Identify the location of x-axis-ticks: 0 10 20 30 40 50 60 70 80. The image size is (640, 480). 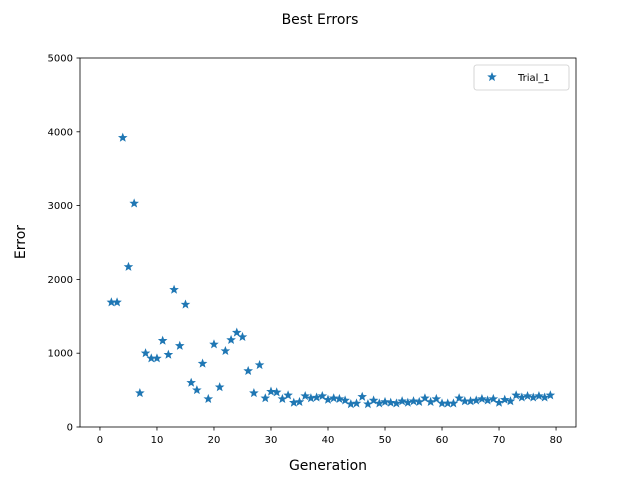
(330, 436).